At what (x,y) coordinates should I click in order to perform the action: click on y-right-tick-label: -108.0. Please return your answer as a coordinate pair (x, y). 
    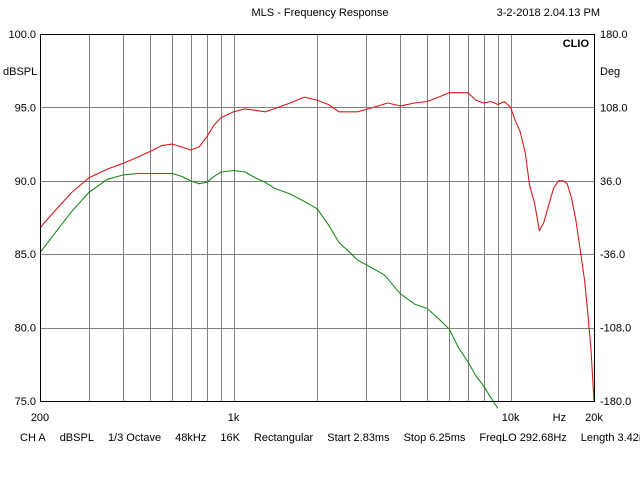
    Looking at the image, I should click on (615, 329).